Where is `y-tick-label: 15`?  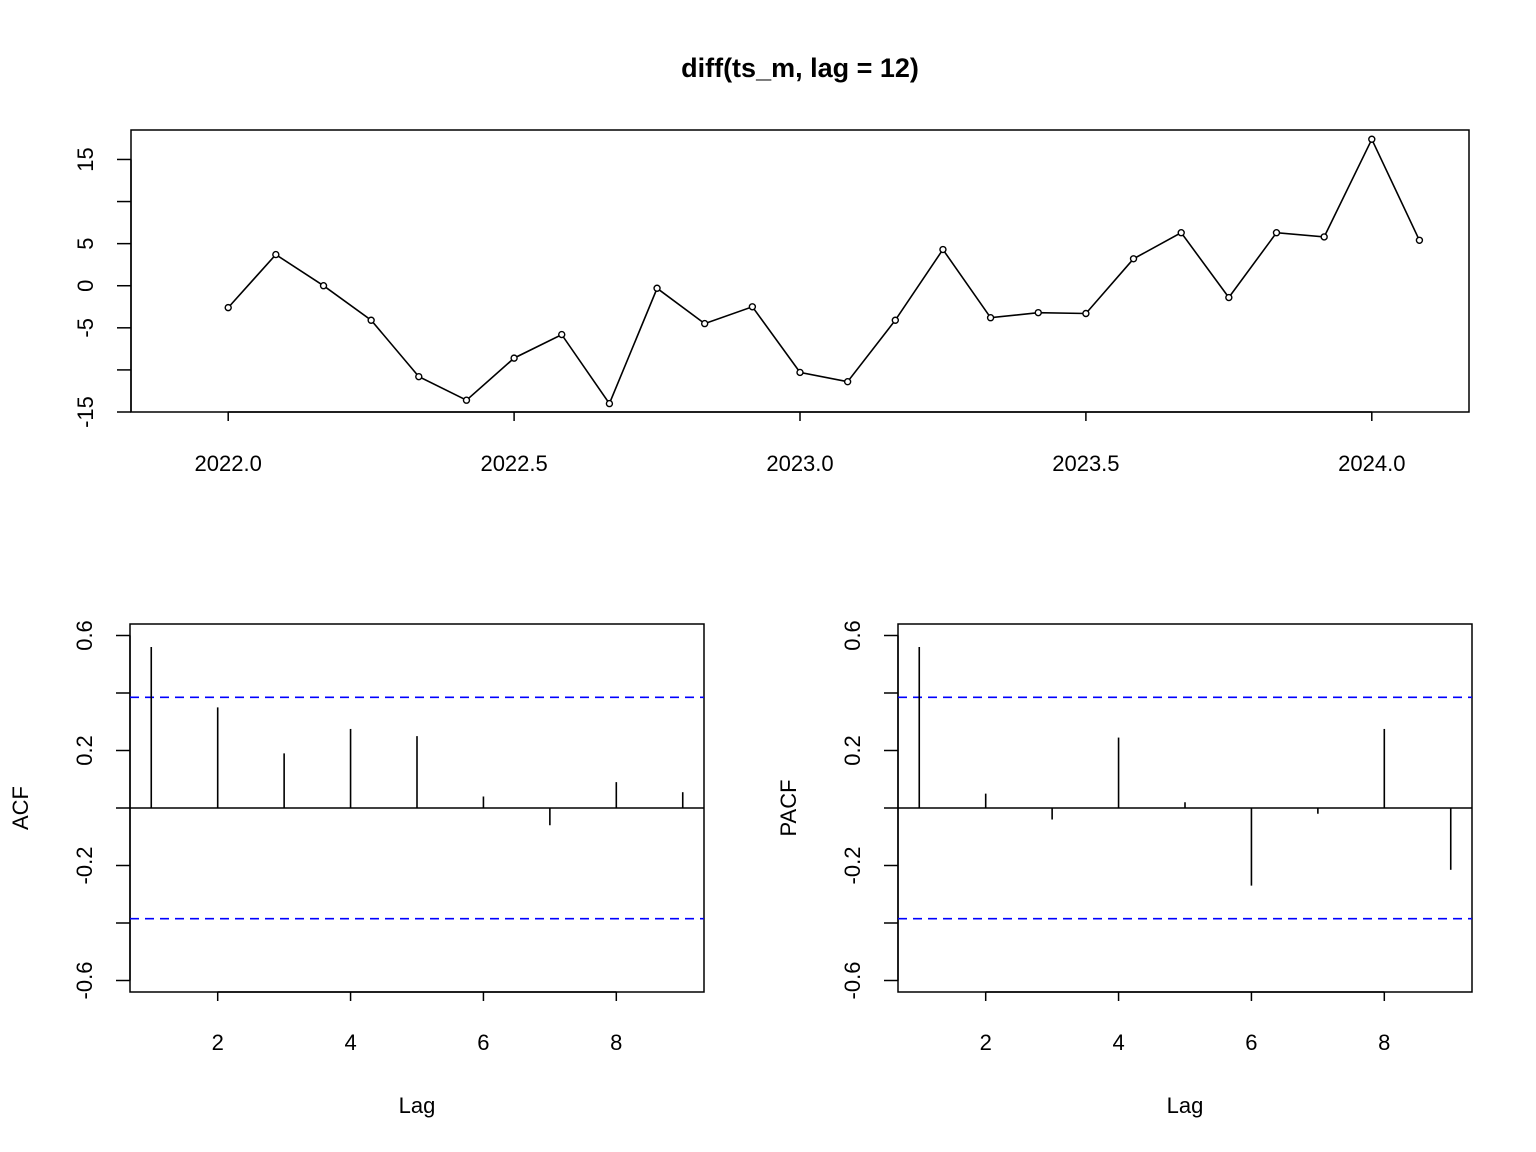
y-tick-label: 15 is located at coordinates (85, 159).